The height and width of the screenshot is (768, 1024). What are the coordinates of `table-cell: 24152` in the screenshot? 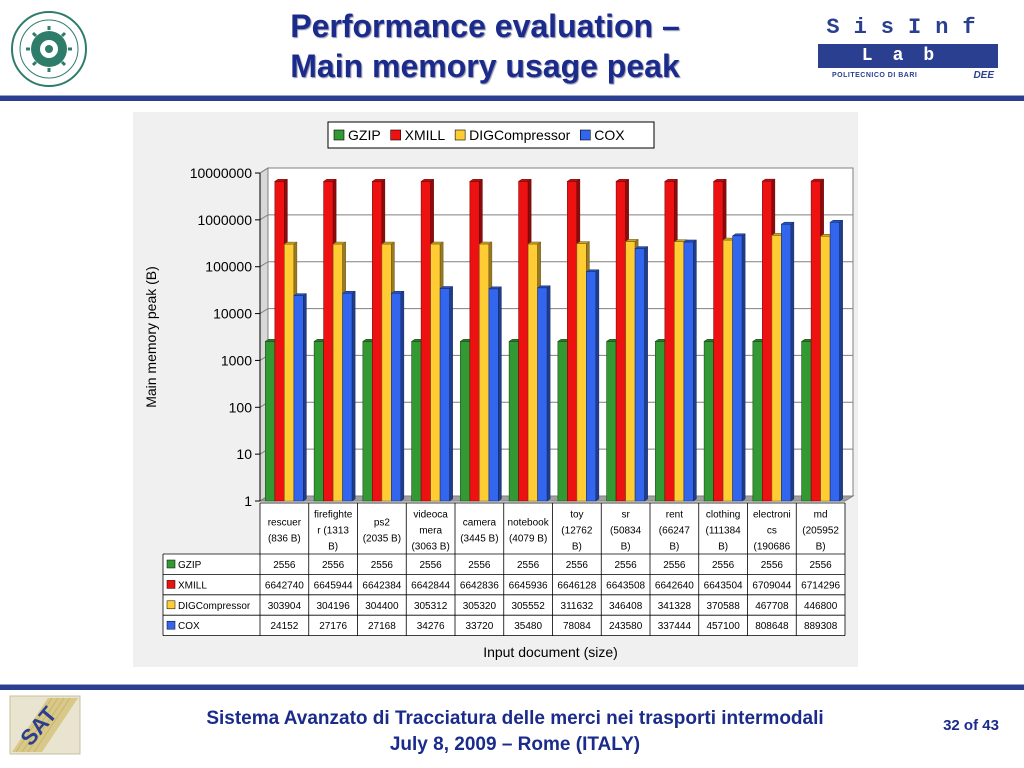 It's located at (284, 626).